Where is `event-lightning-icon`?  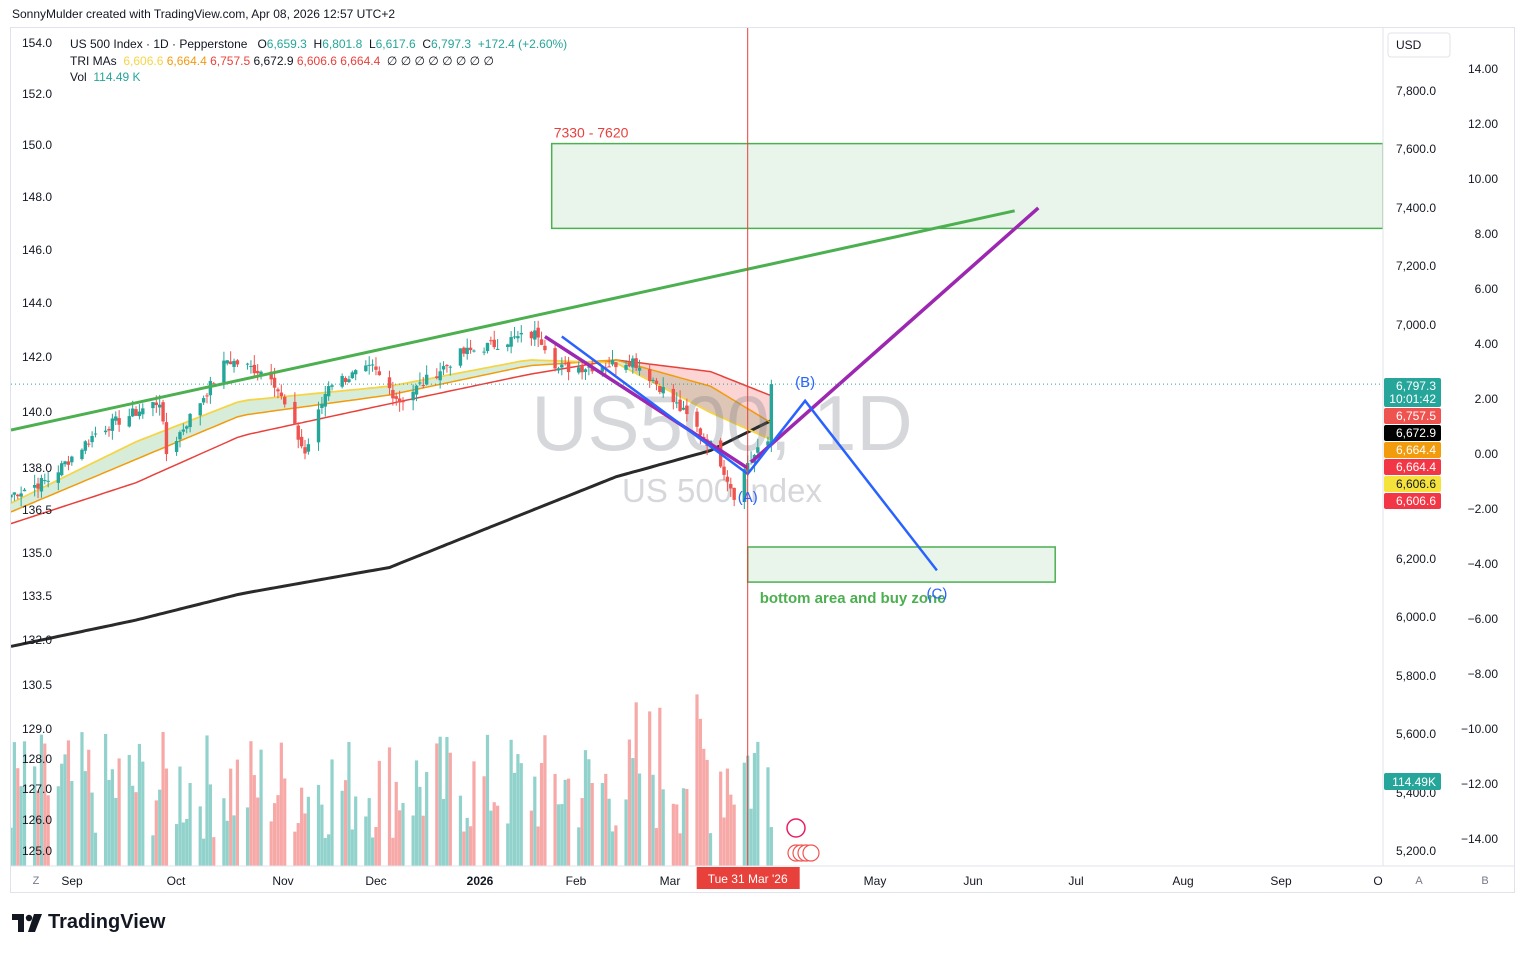
event-lightning-icon is located at coordinates (796, 828).